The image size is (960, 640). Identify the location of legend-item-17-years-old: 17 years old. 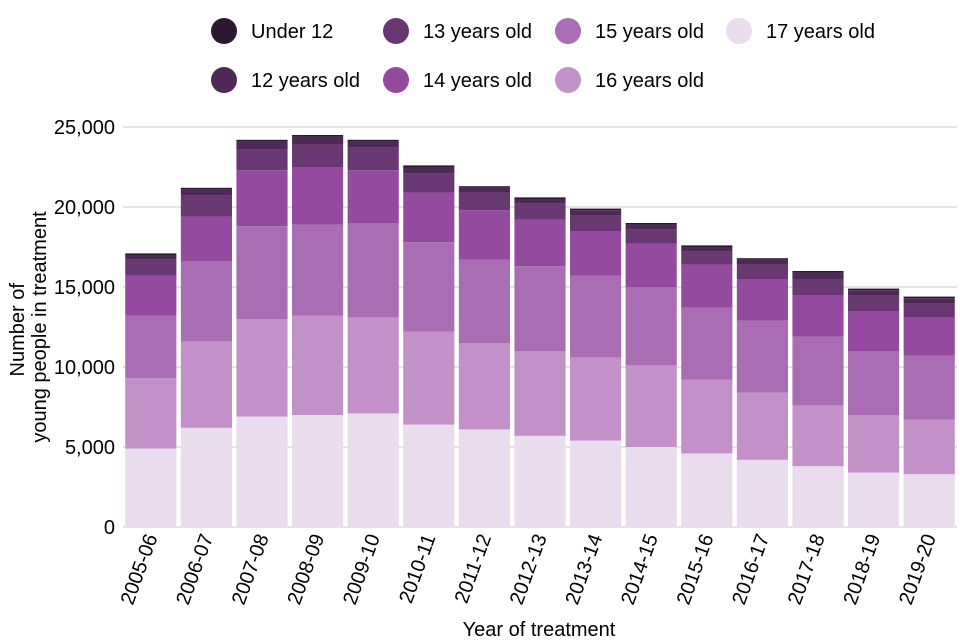
(800, 31).